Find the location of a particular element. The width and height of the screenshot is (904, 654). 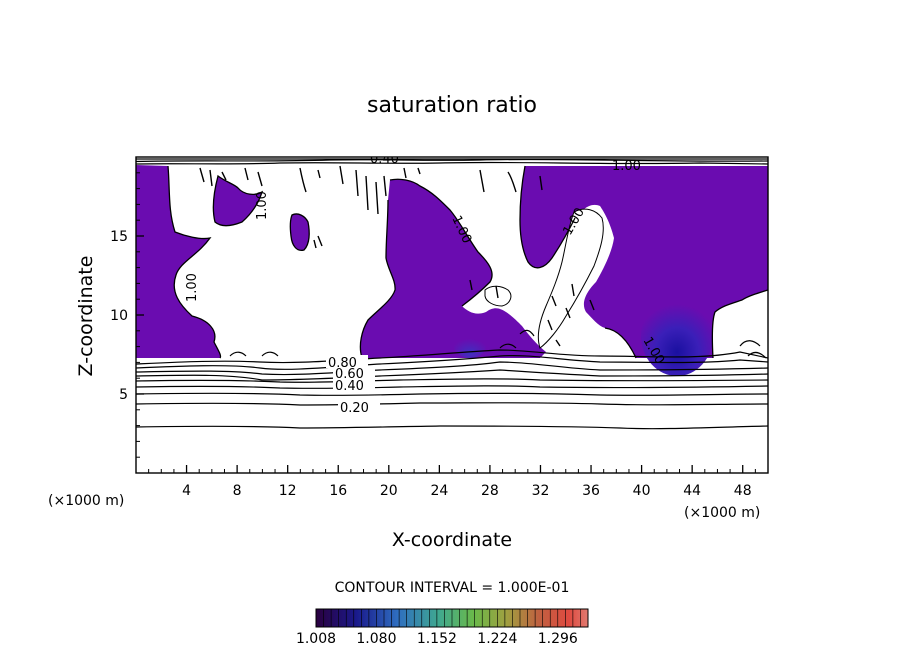

contour-label-0-40: 0.40 is located at coordinates (349, 386).